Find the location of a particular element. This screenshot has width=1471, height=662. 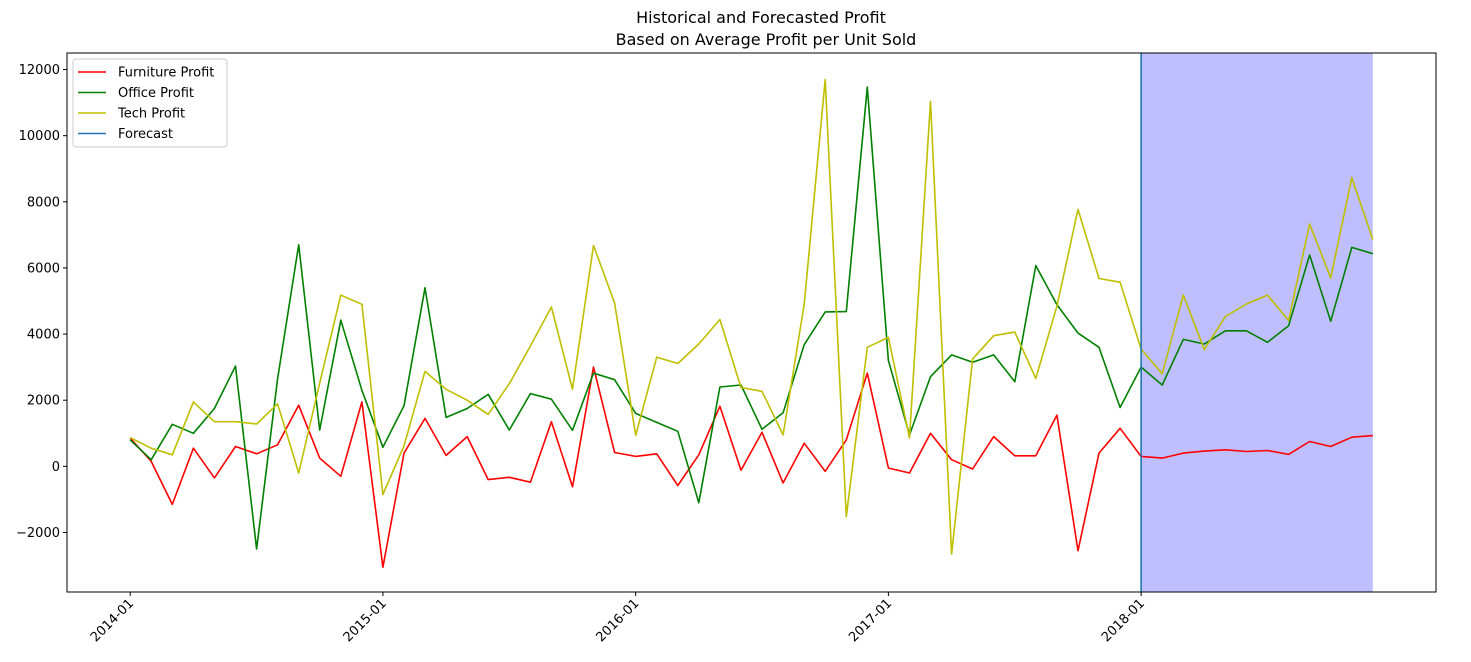

x-tick-label: 2015-01 is located at coordinates (365, 620).